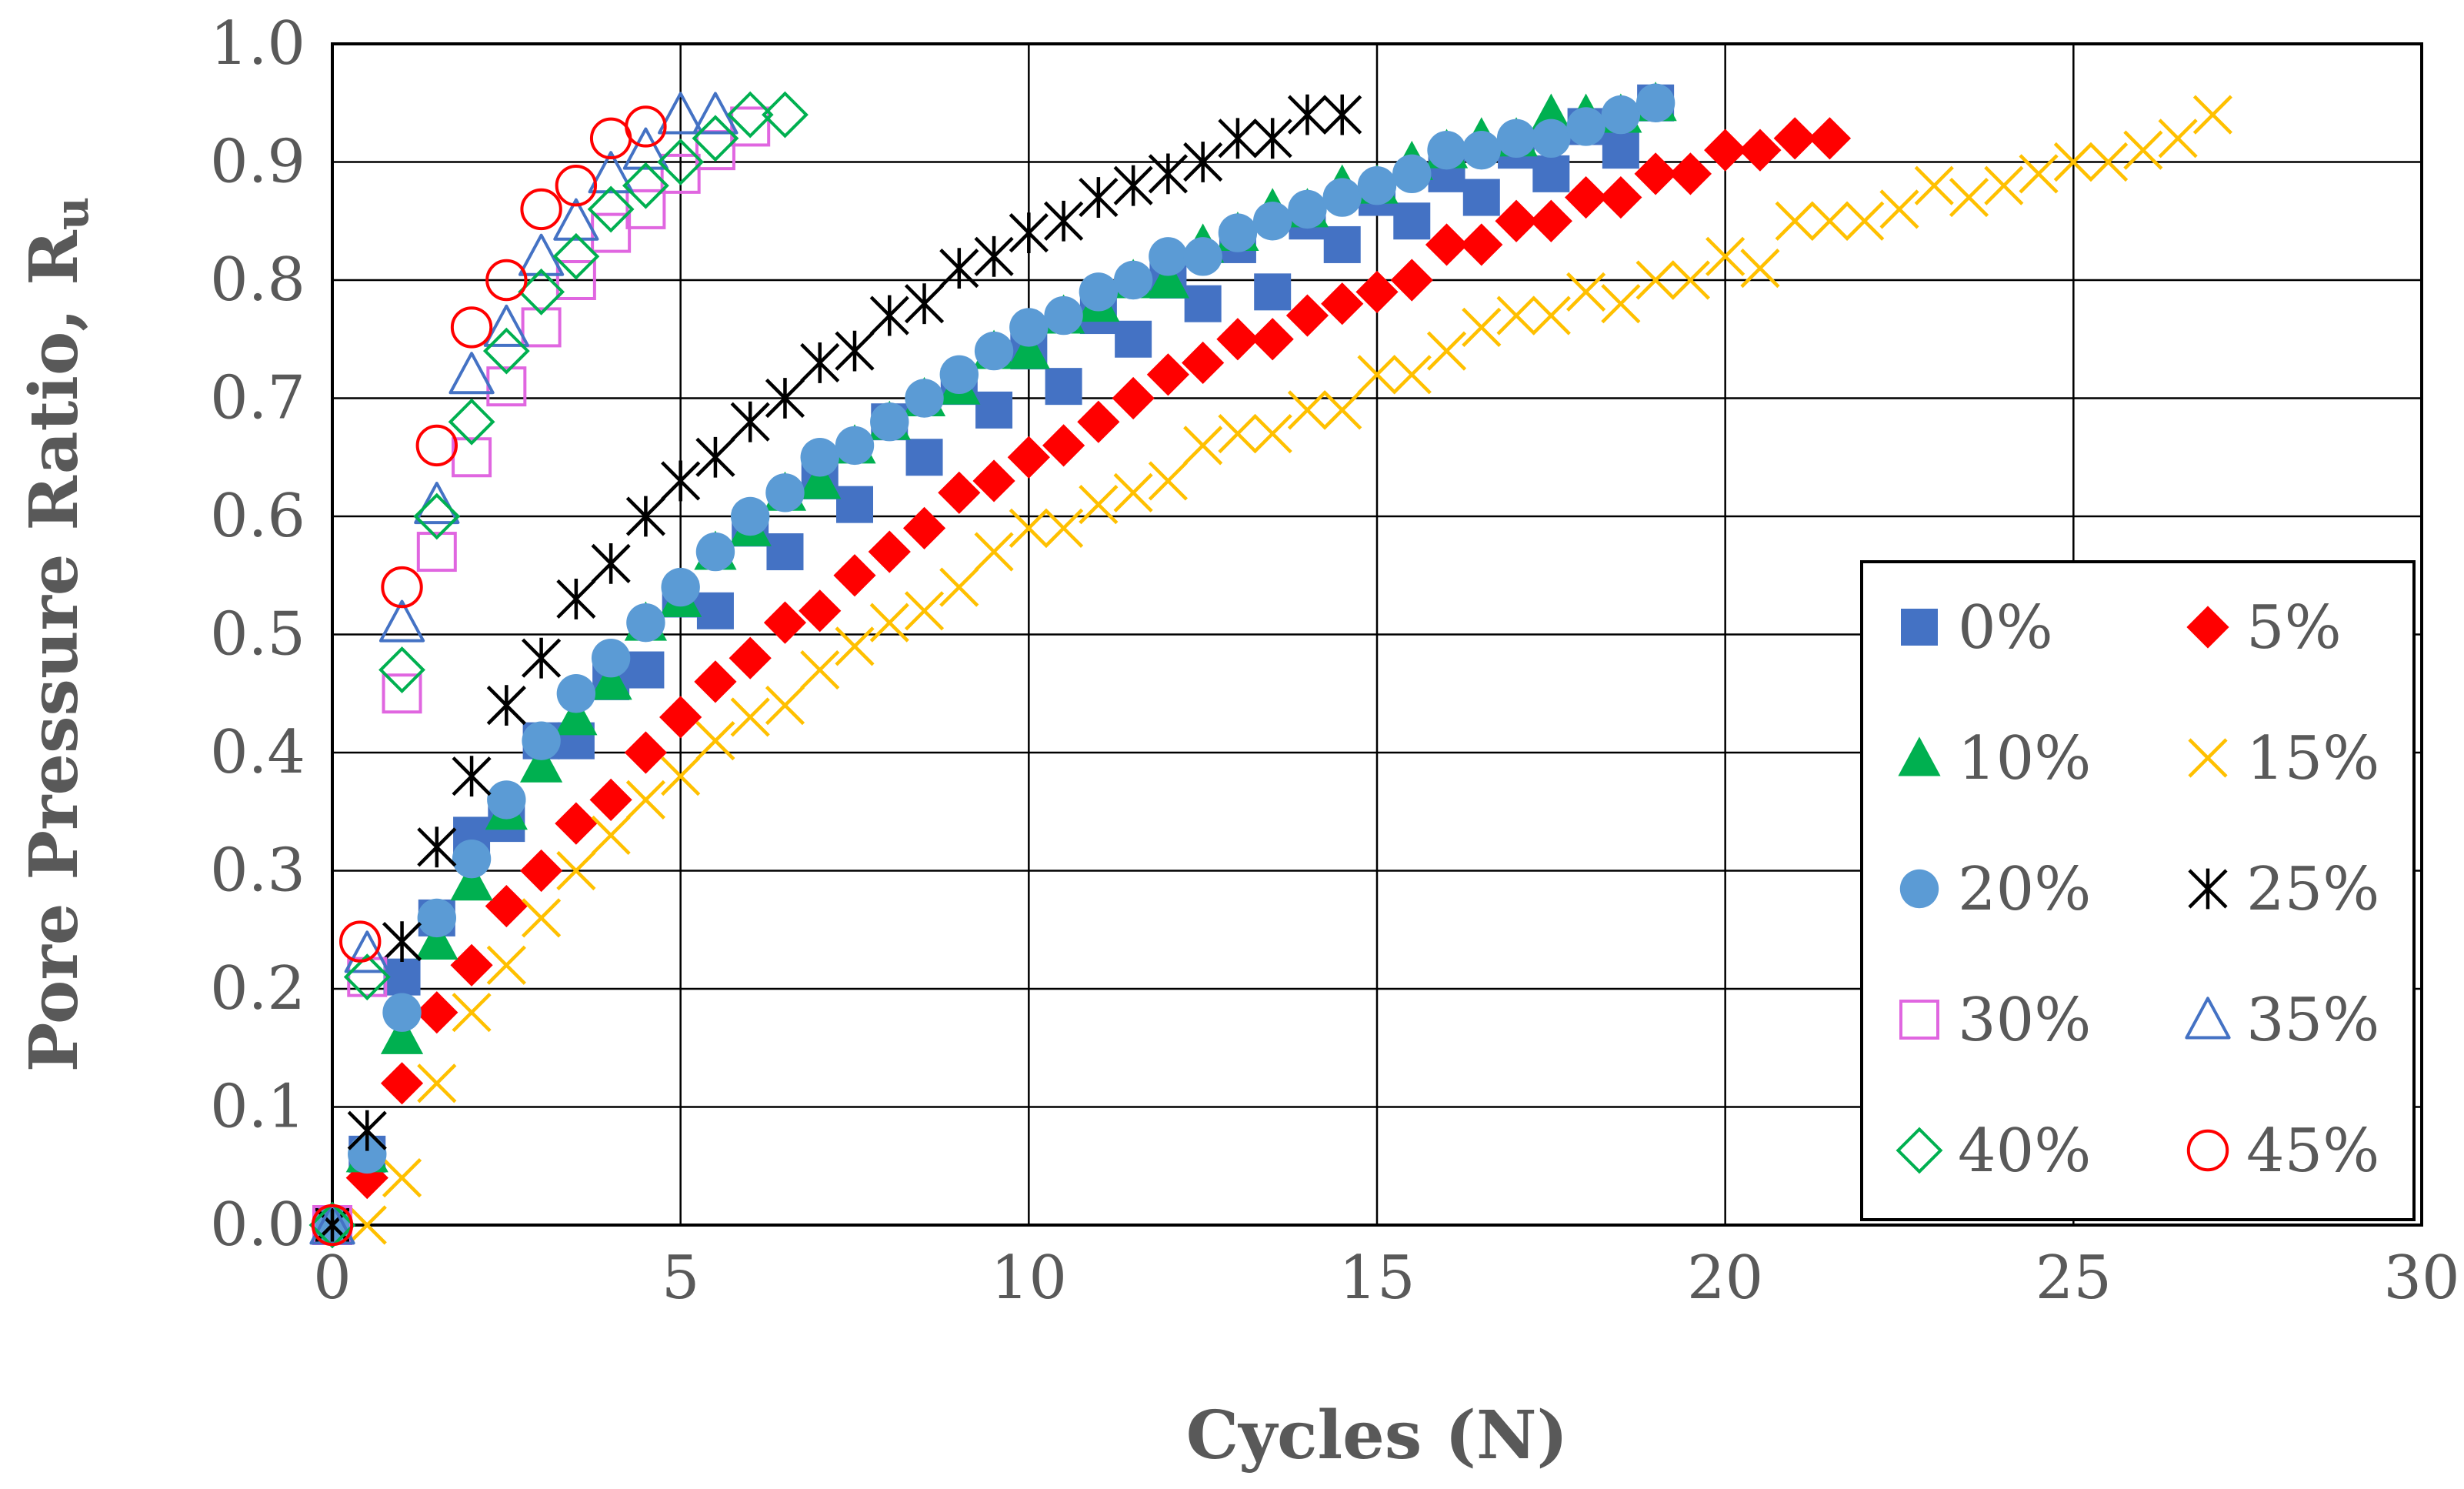 This screenshot has height=1489, width=2464. What do you see at coordinates (72, 214) in the screenshot?
I see `y-axis-title-subscript: u` at bounding box center [72, 214].